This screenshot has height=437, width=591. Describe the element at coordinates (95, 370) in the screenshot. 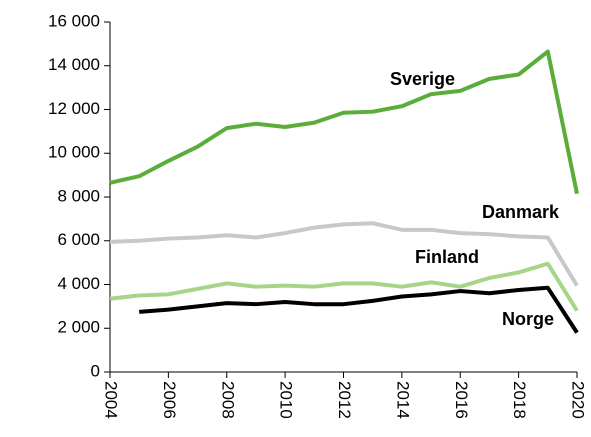

I see `y-tick-label: 0` at that location.